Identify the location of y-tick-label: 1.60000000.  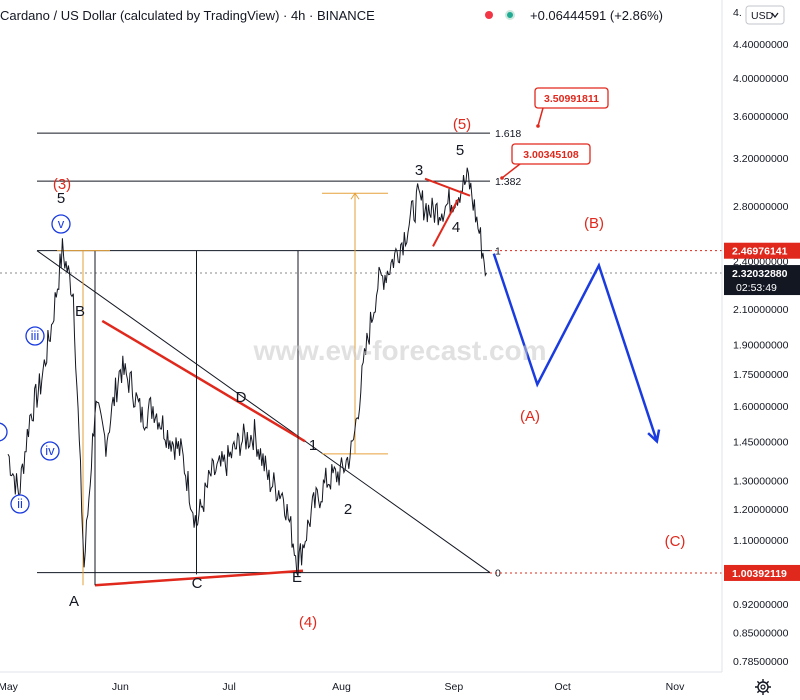
(761, 407).